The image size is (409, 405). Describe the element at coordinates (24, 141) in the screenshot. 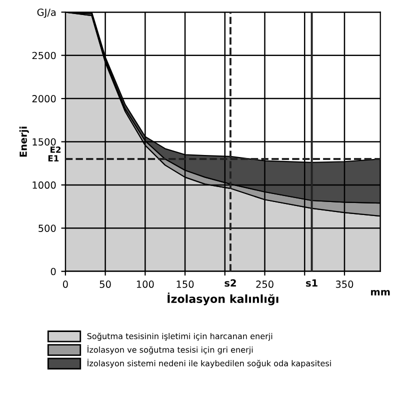

I see `y-axis-title: Enerji` at that location.